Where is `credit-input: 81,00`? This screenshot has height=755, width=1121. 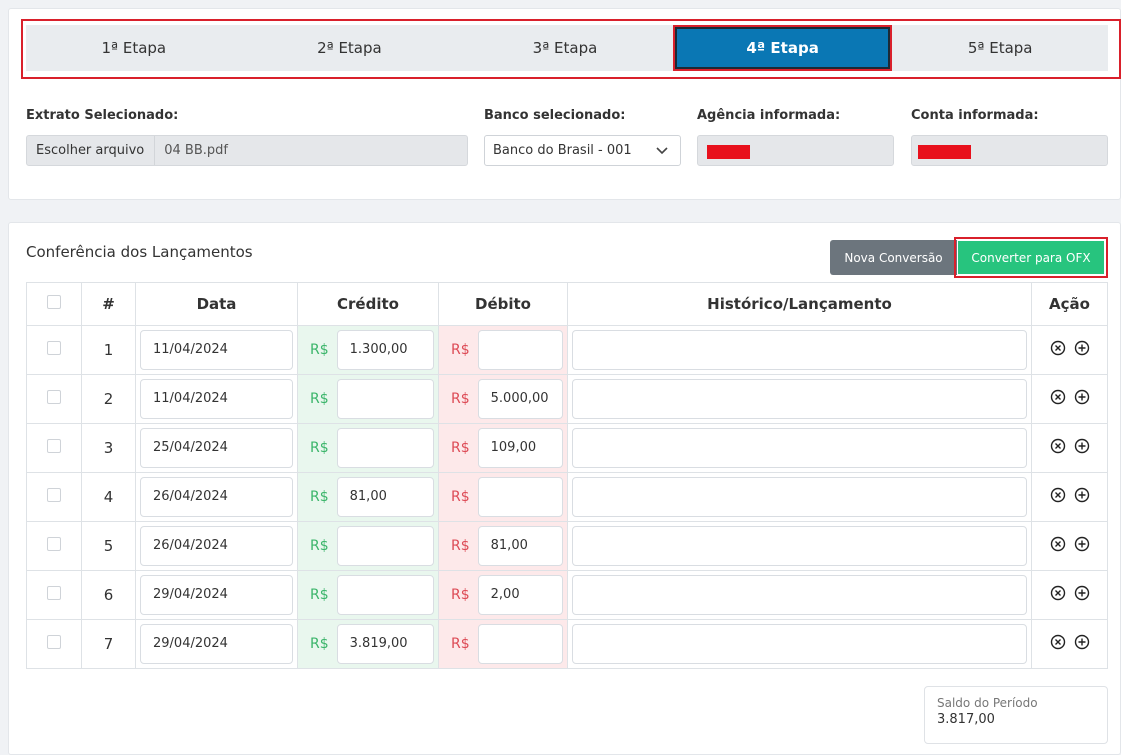 credit-input: 81,00 is located at coordinates (385, 497).